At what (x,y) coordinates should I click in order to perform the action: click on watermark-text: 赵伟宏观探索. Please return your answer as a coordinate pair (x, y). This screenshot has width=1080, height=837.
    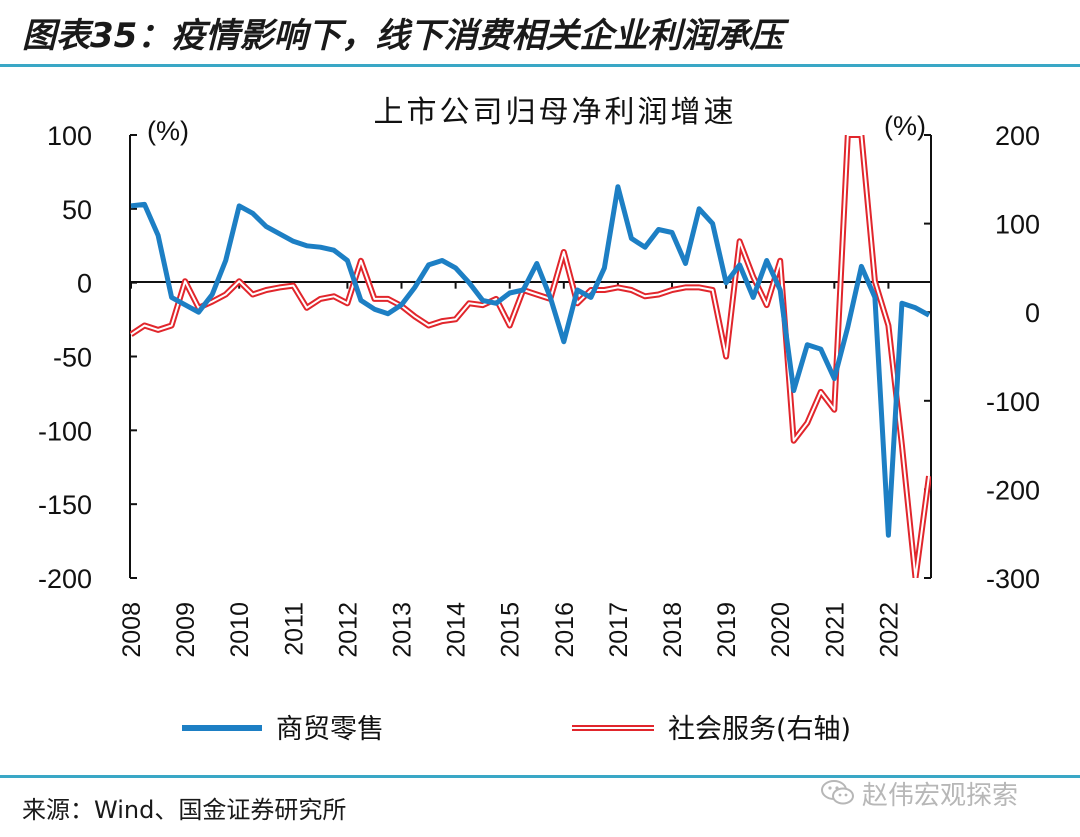
    Looking at the image, I should click on (940, 795).